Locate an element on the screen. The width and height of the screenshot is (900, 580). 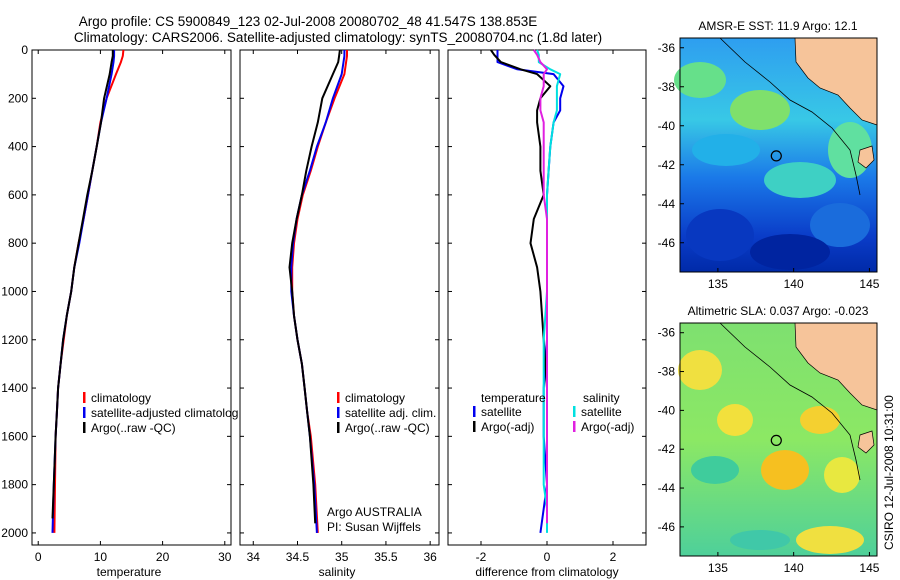
y-tick-label: 2000 is located at coordinates (14, 533).